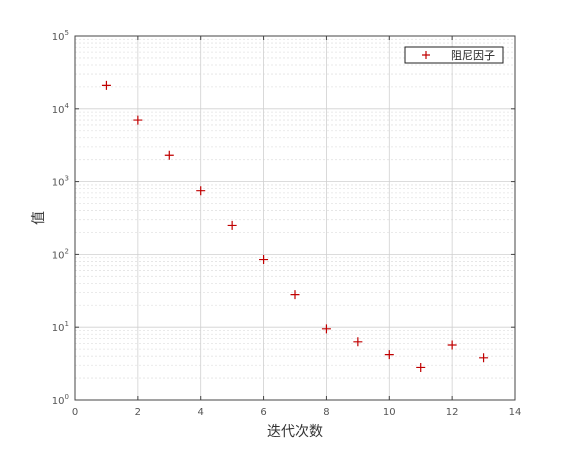 Image resolution: width=570 pixels, height=450 pixels. Describe the element at coordinates (473, 55) in the screenshot. I see `legend-label: 阻尼因子` at that location.